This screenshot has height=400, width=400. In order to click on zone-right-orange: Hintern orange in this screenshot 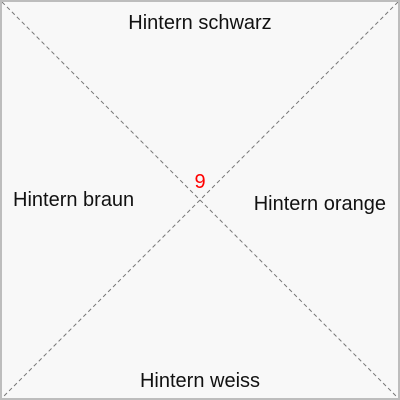, I will do `click(319, 204)`.